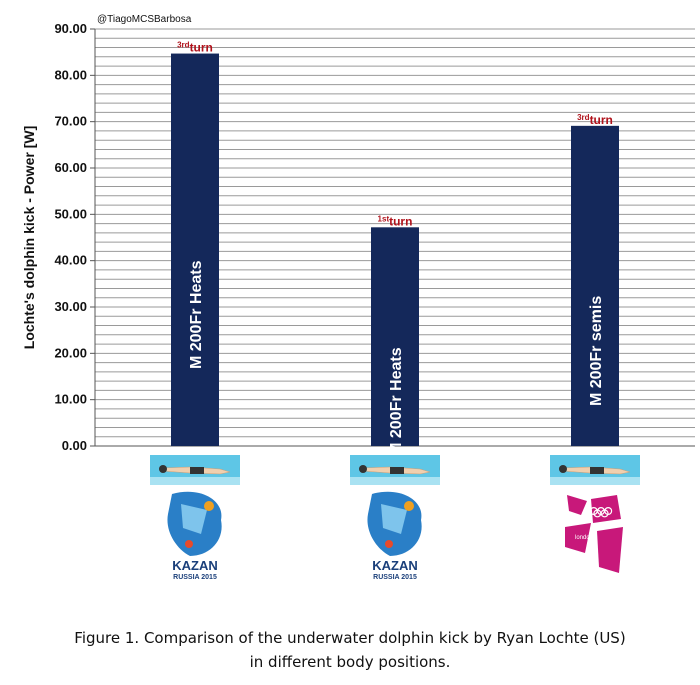 The image size is (700, 685). Describe the element at coordinates (70, 167) in the screenshot. I see `y-tick-label: 60.00` at that location.